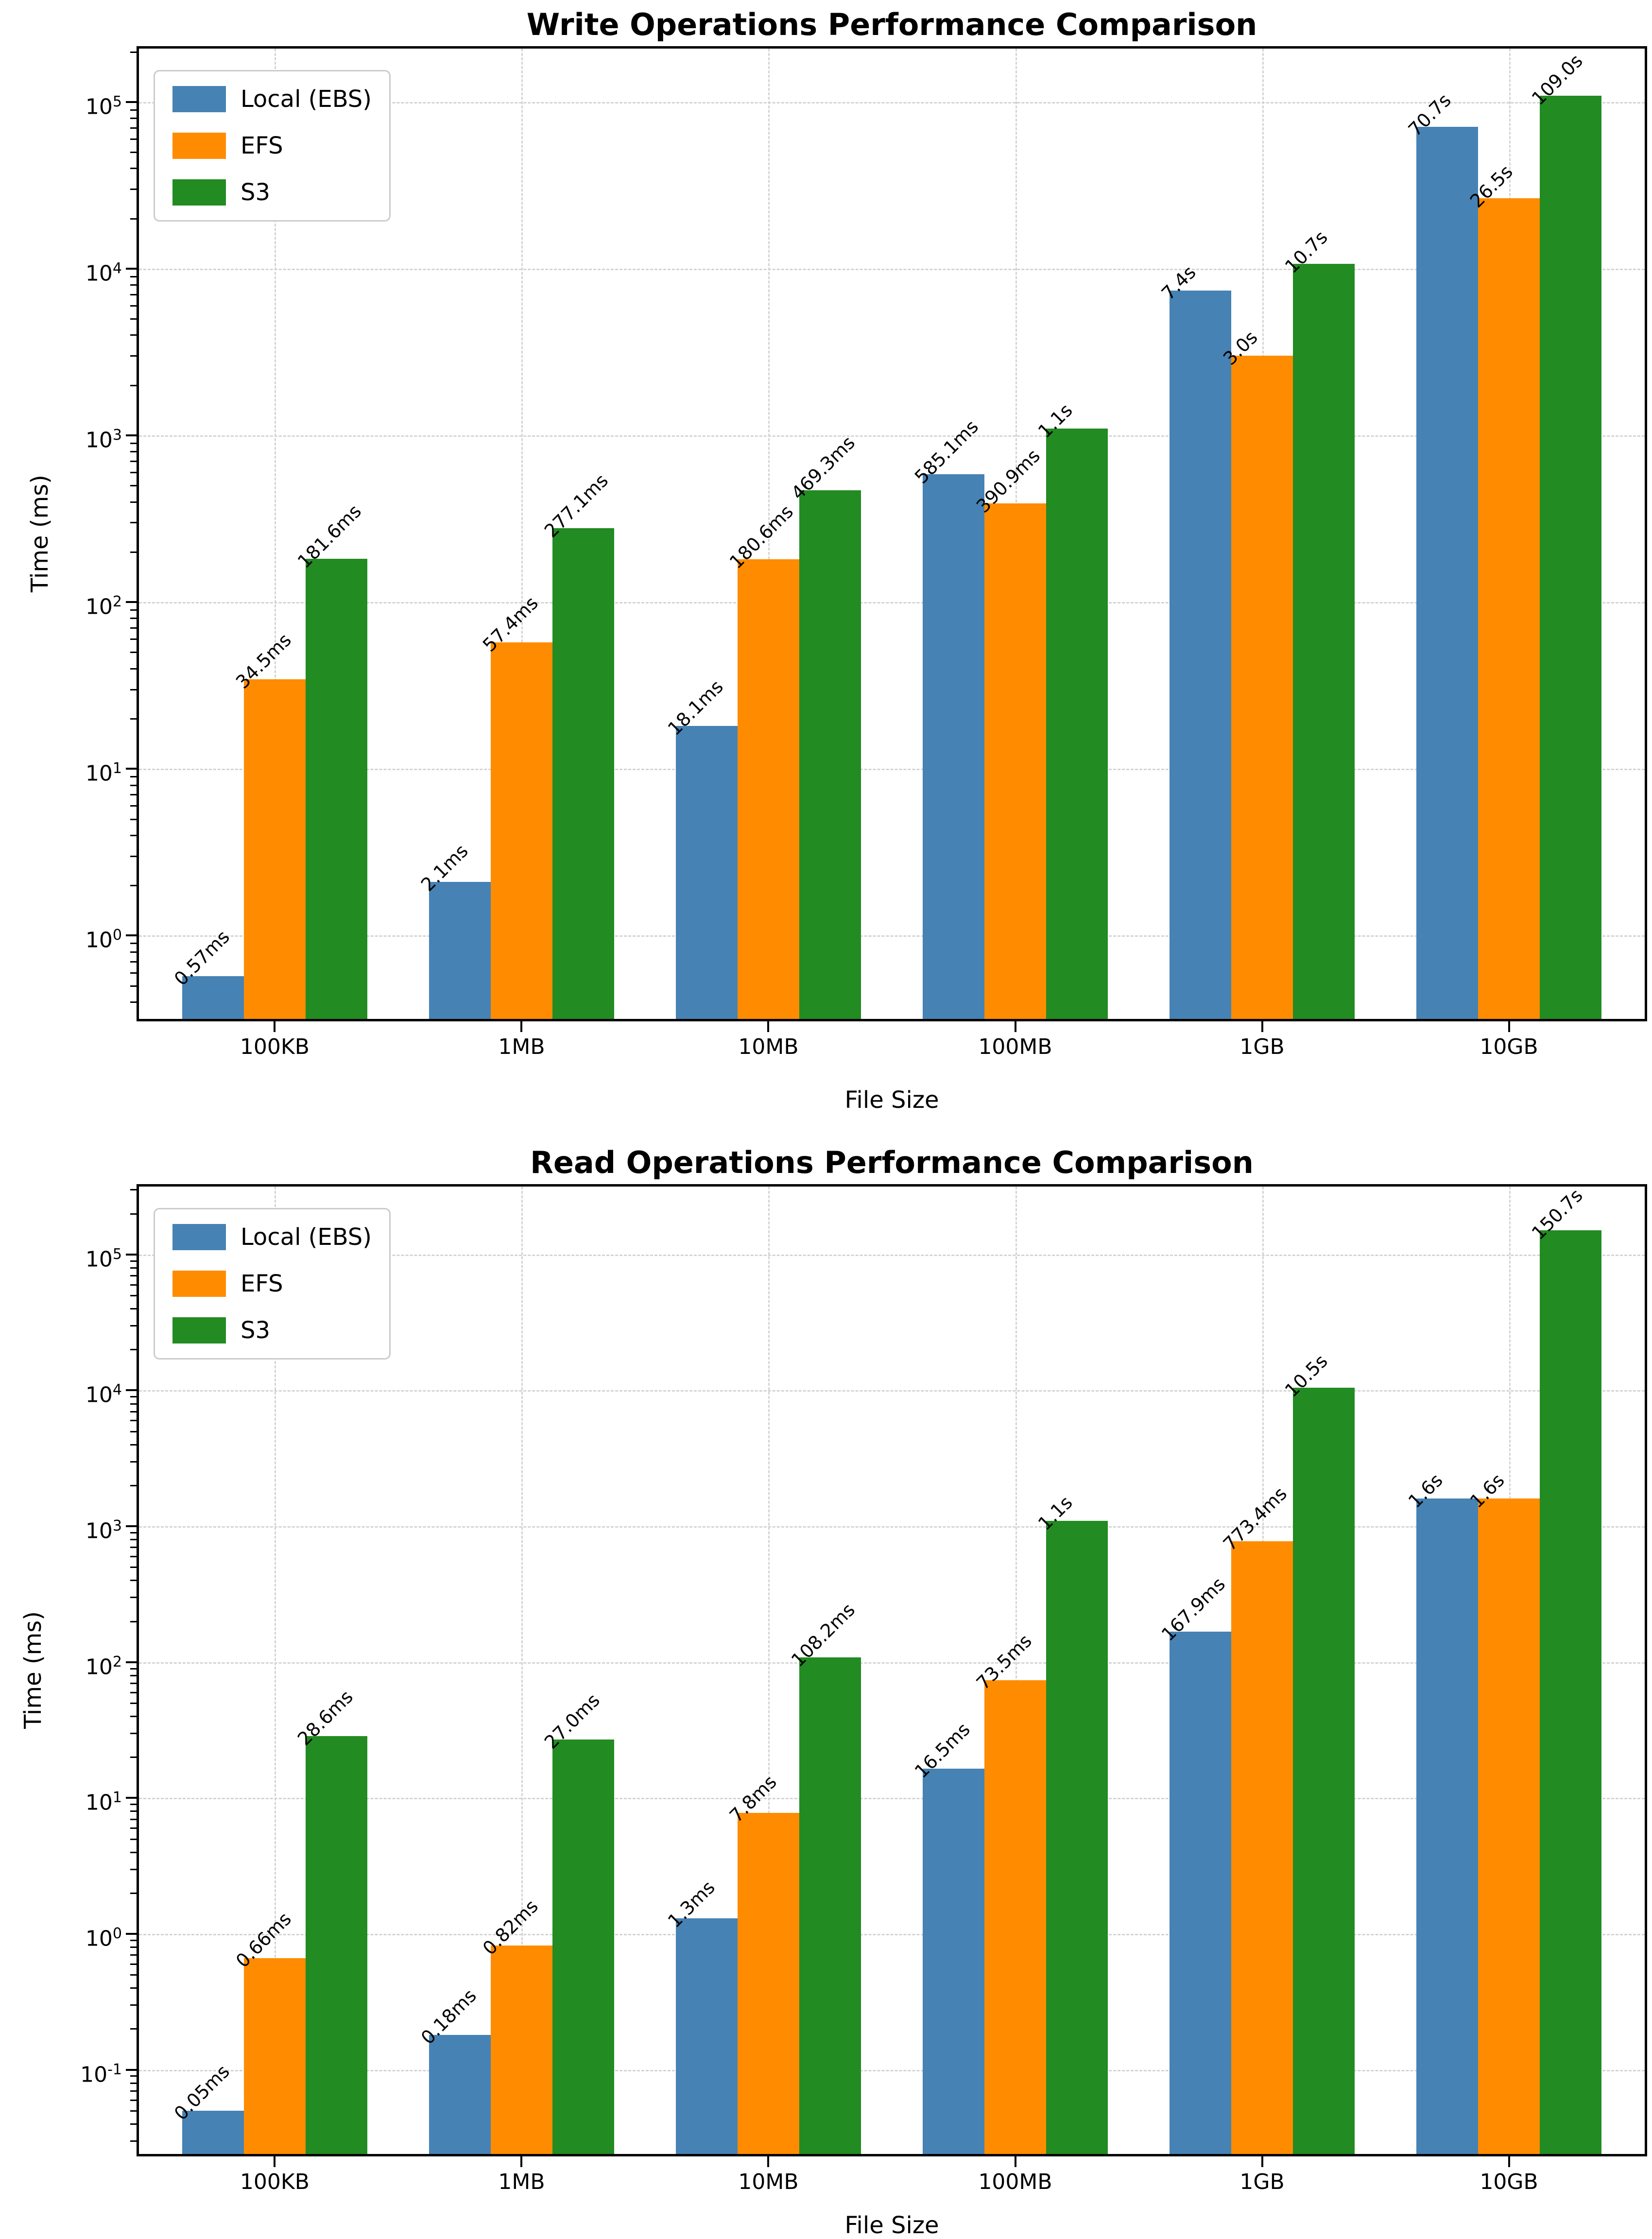  What do you see at coordinates (1262, 2182) in the screenshot?
I see `x-tick-label: 1GB` at bounding box center [1262, 2182].